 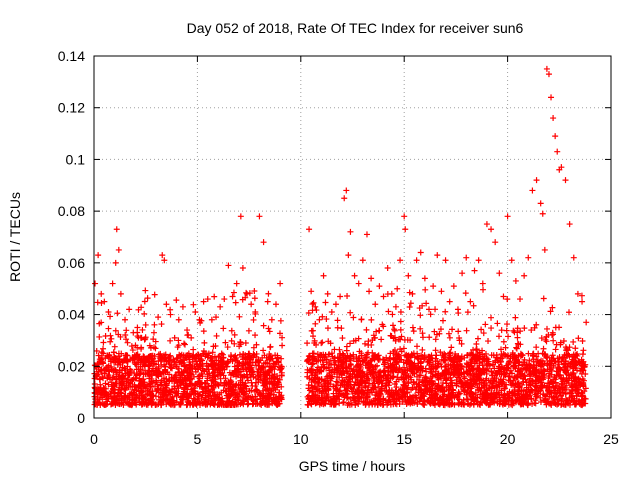 I want to click on y-tick-label: 0, so click(x=81, y=418).